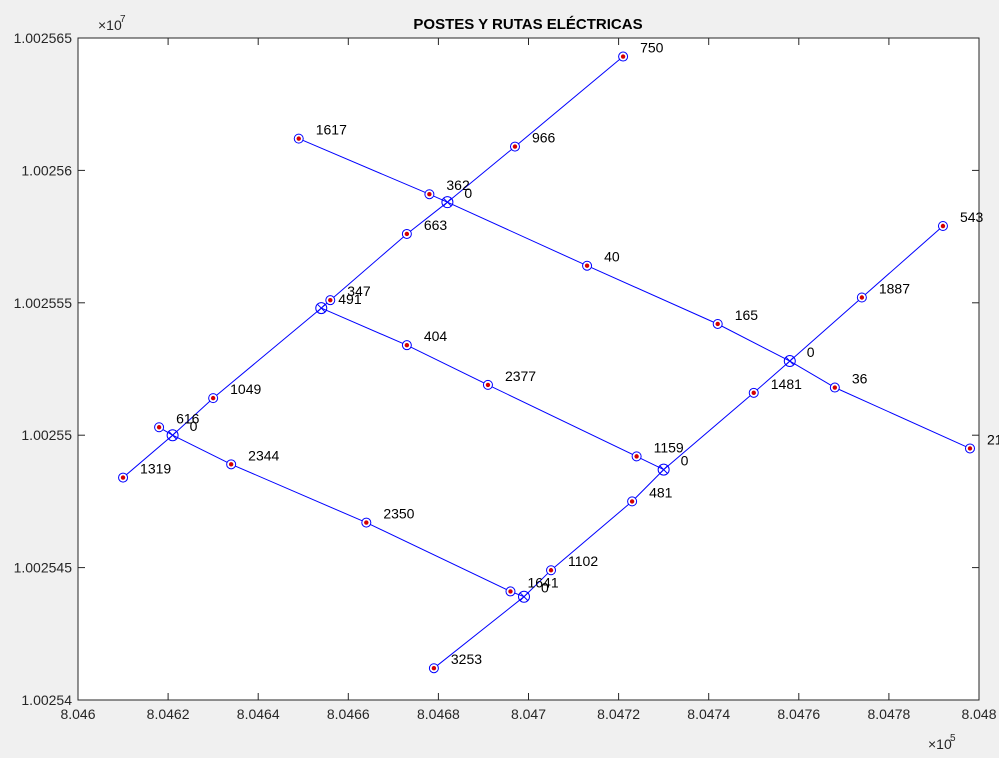 This screenshot has width=999, height=758. What do you see at coordinates (466, 659) in the screenshot?
I see `node-label: 3253` at bounding box center [466, 659].